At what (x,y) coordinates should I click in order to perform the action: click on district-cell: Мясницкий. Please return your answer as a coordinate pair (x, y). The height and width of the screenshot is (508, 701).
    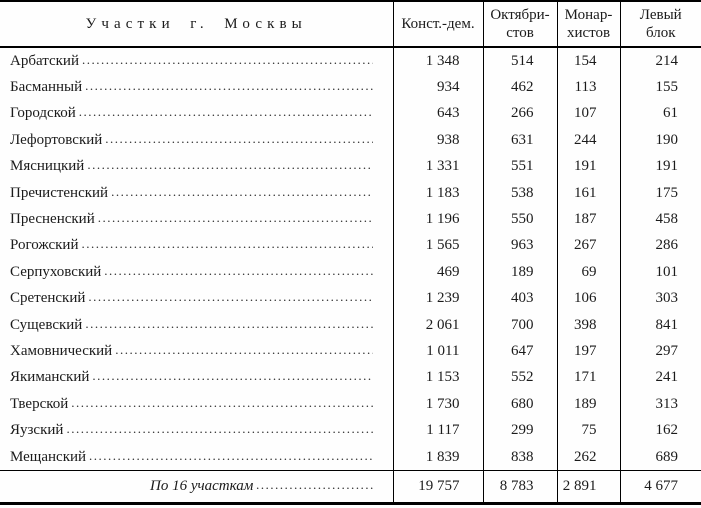
    Looking at the image, I should click on (196, 167).